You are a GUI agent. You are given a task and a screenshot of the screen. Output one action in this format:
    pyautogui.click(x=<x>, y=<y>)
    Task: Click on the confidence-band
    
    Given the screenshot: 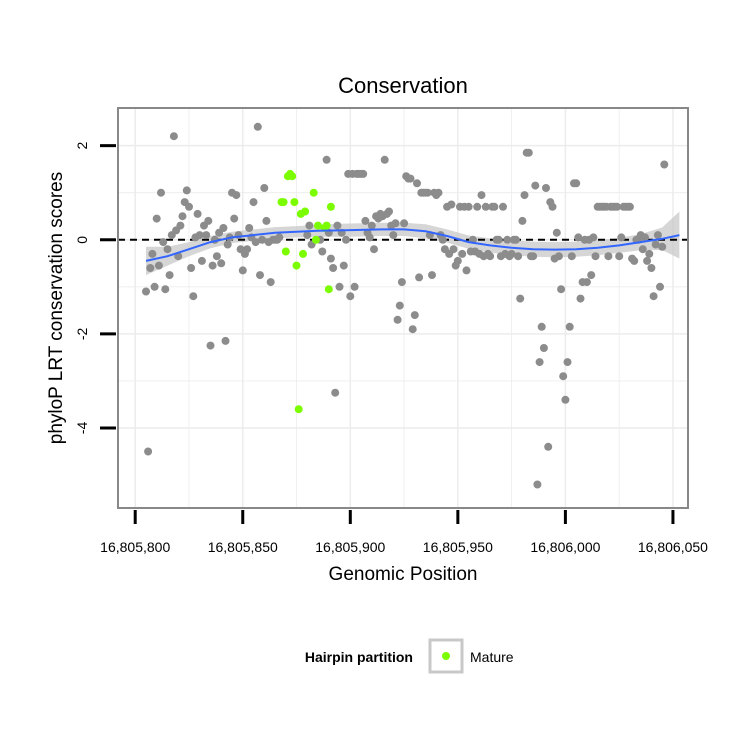 What is the action you would take?
    pyautogui.click(x=413, y=243)
    